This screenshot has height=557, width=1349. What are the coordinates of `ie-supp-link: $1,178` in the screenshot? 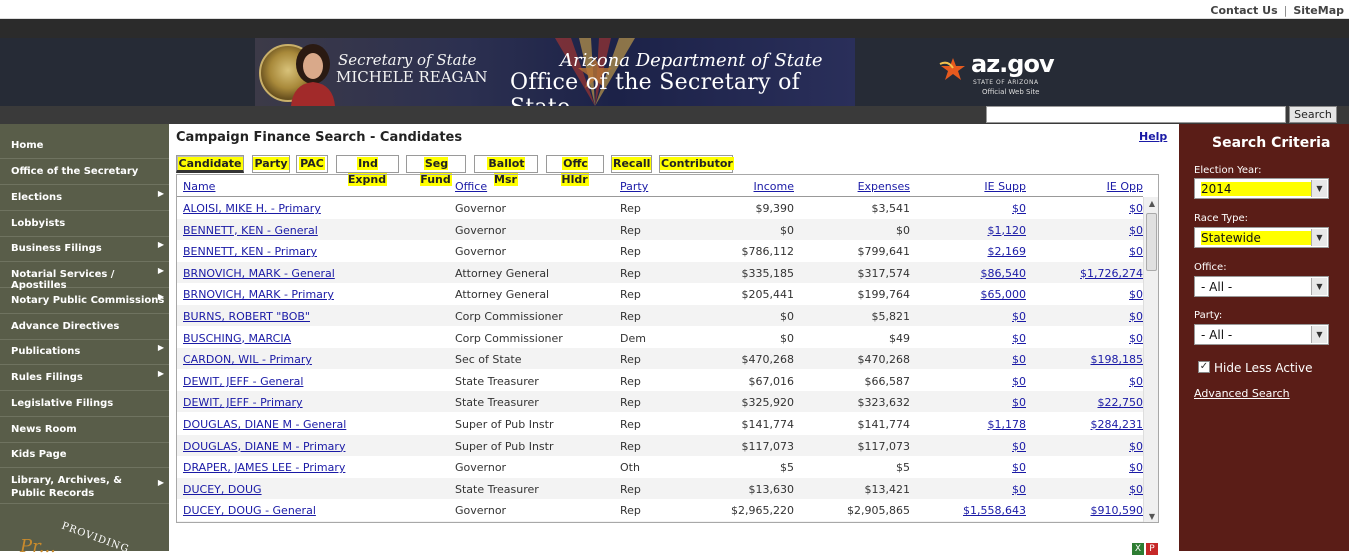 It's located at (1007, 424).